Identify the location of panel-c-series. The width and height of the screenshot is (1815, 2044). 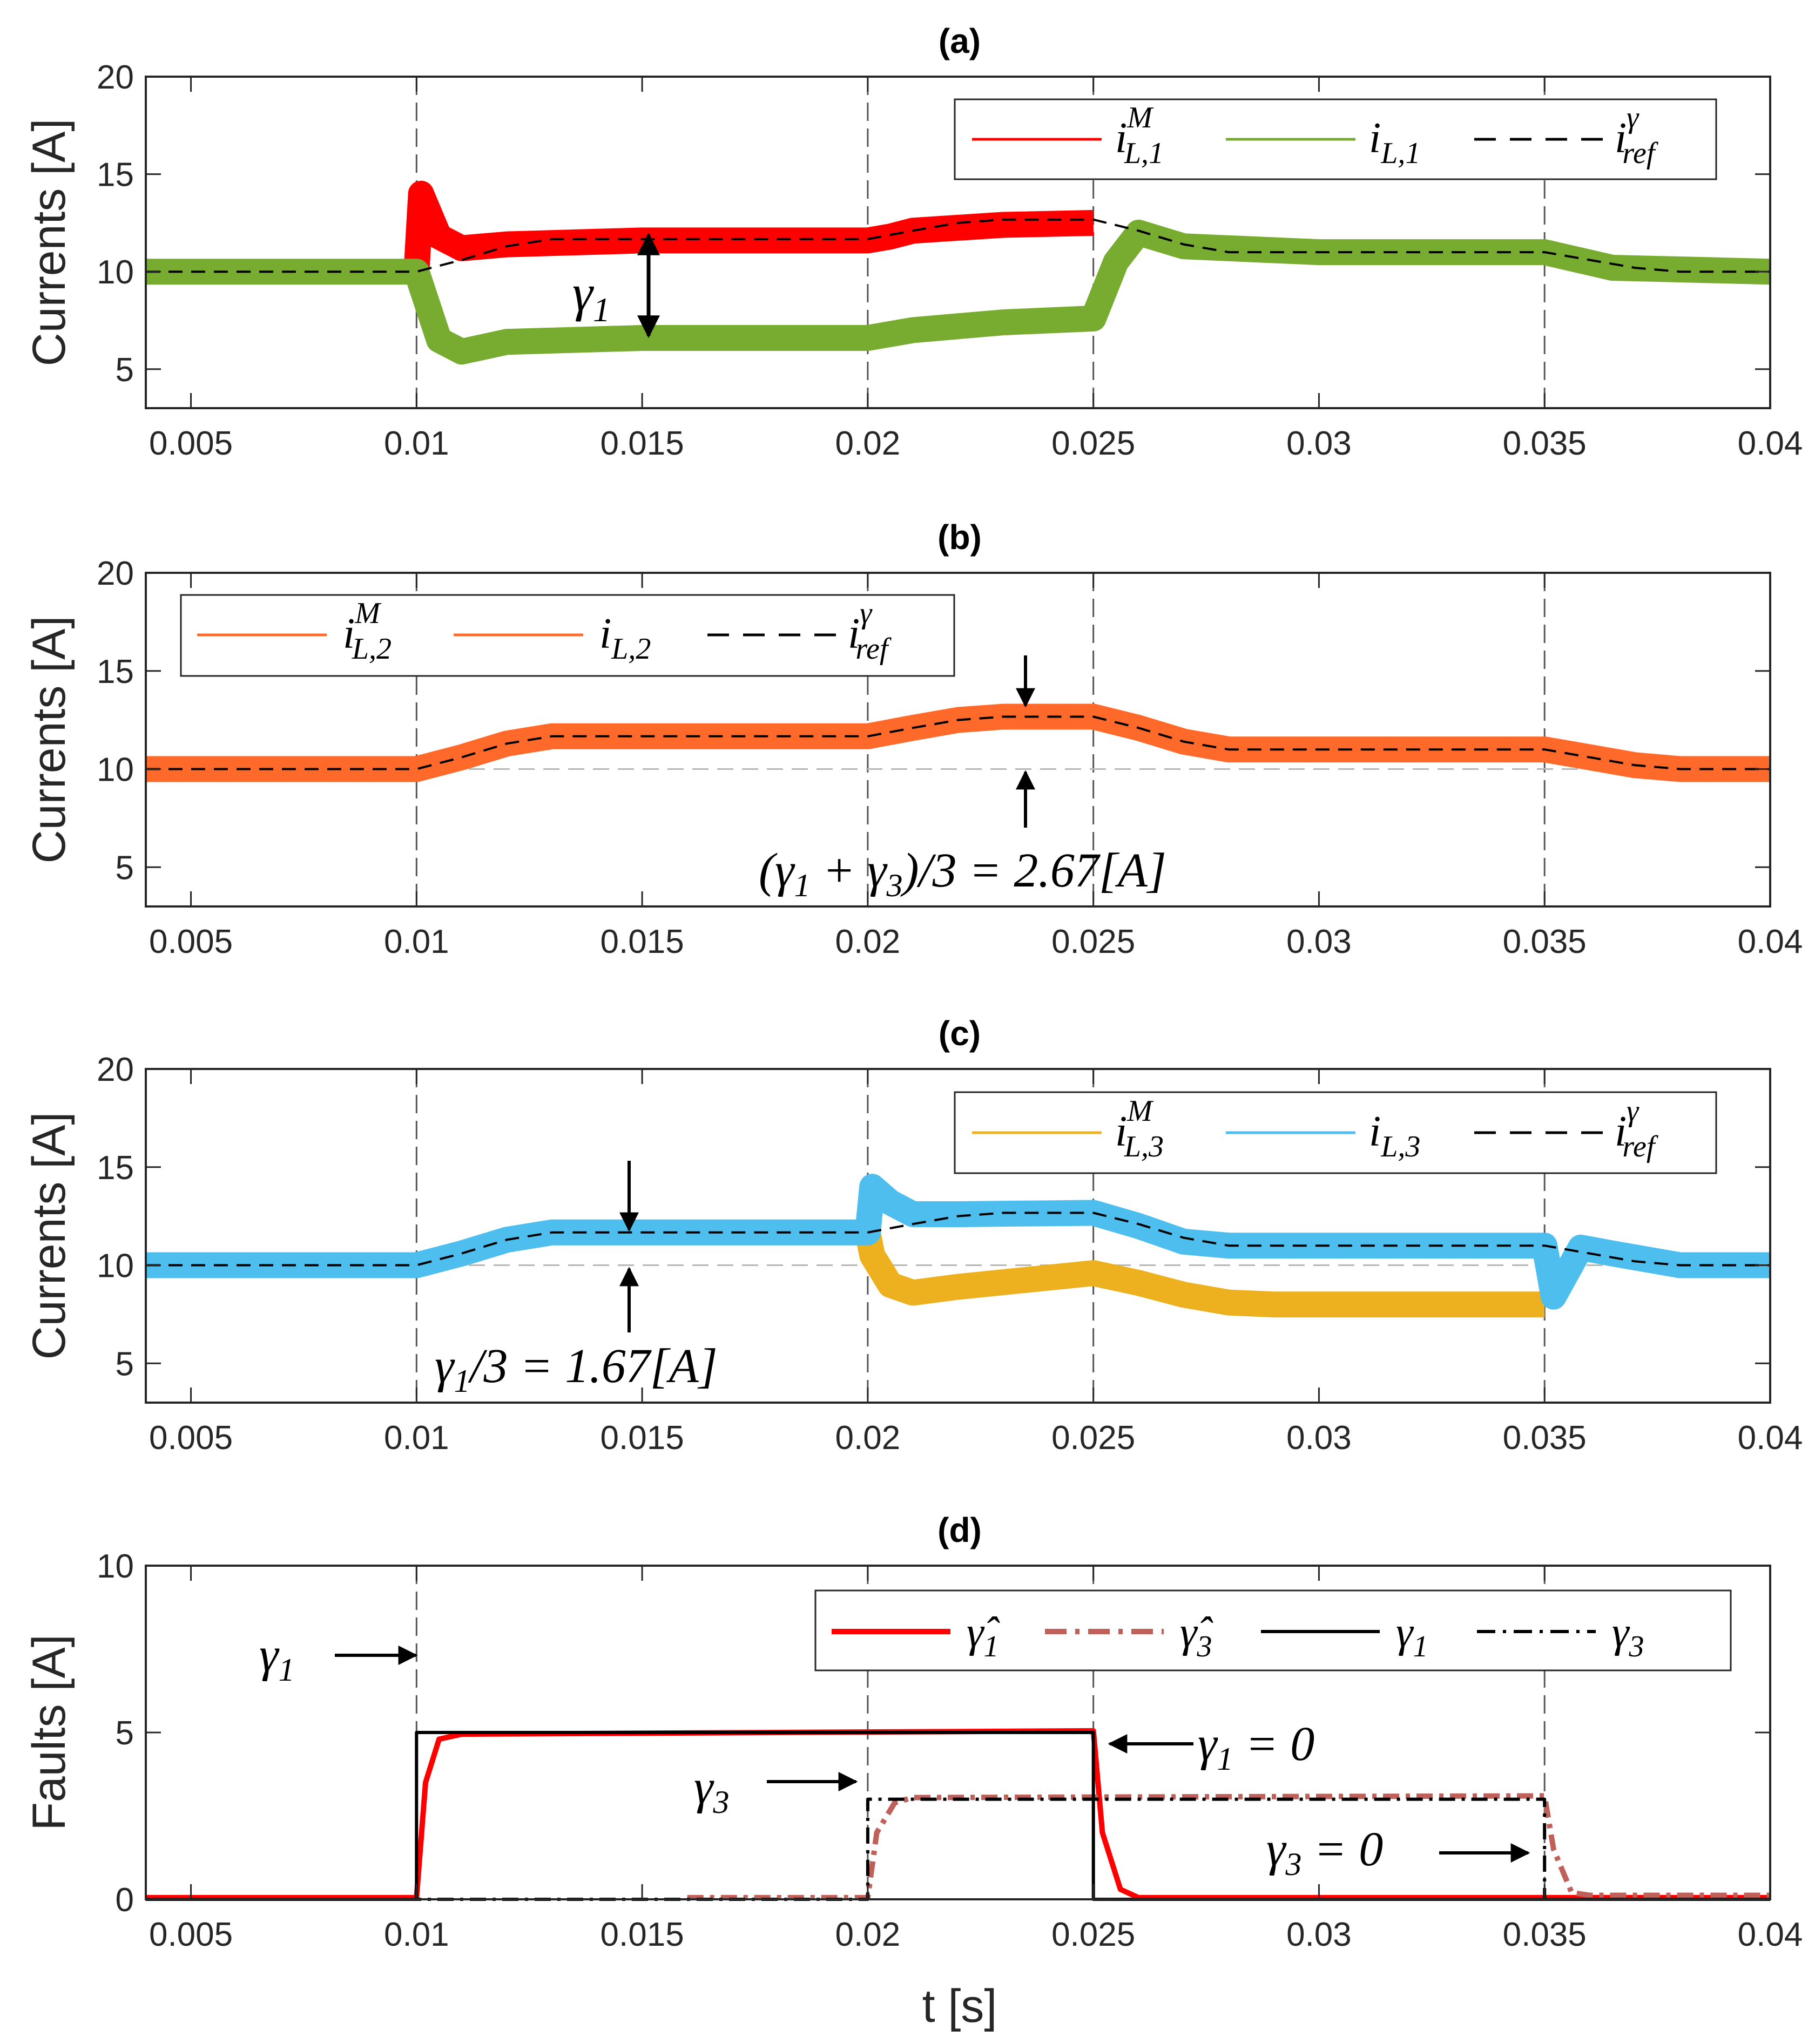
(958, 1246).